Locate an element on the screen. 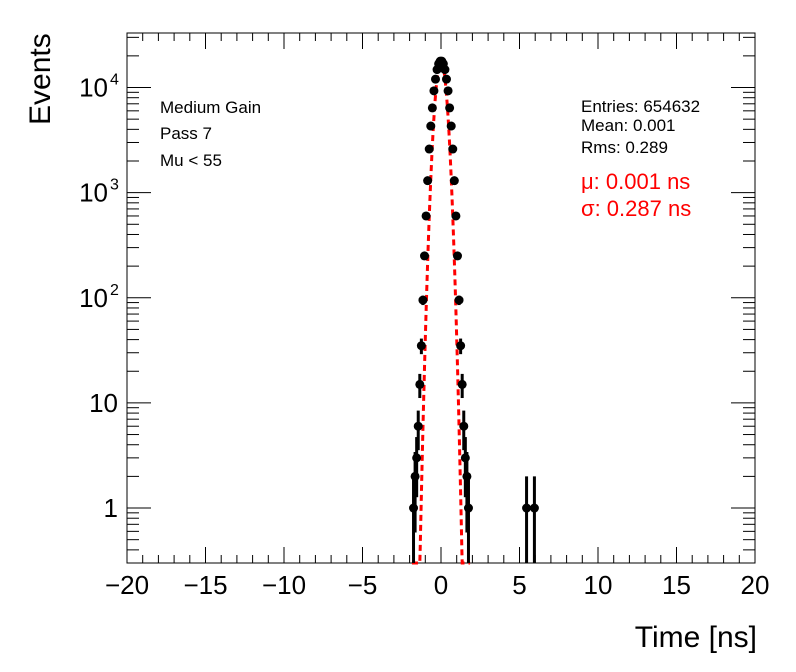 The height and width of the screenshot is (672, 796). x-tick-label: 20 is located at coordinates (755, 585).